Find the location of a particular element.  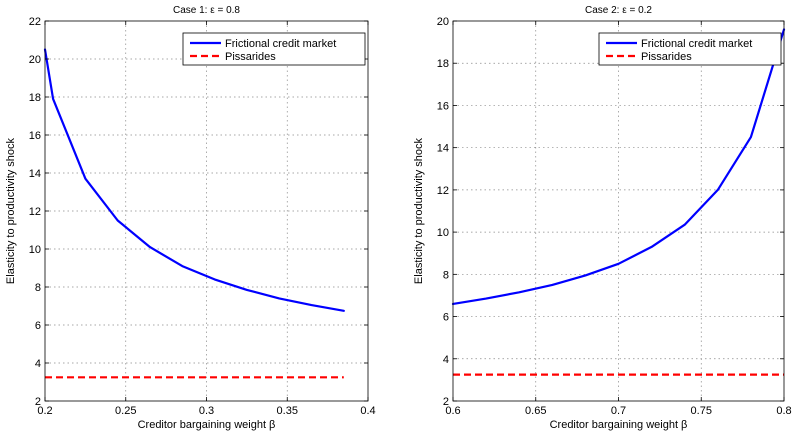

chart-title: Case 1: ε = 0.8 is located at coordinates (206, 10).